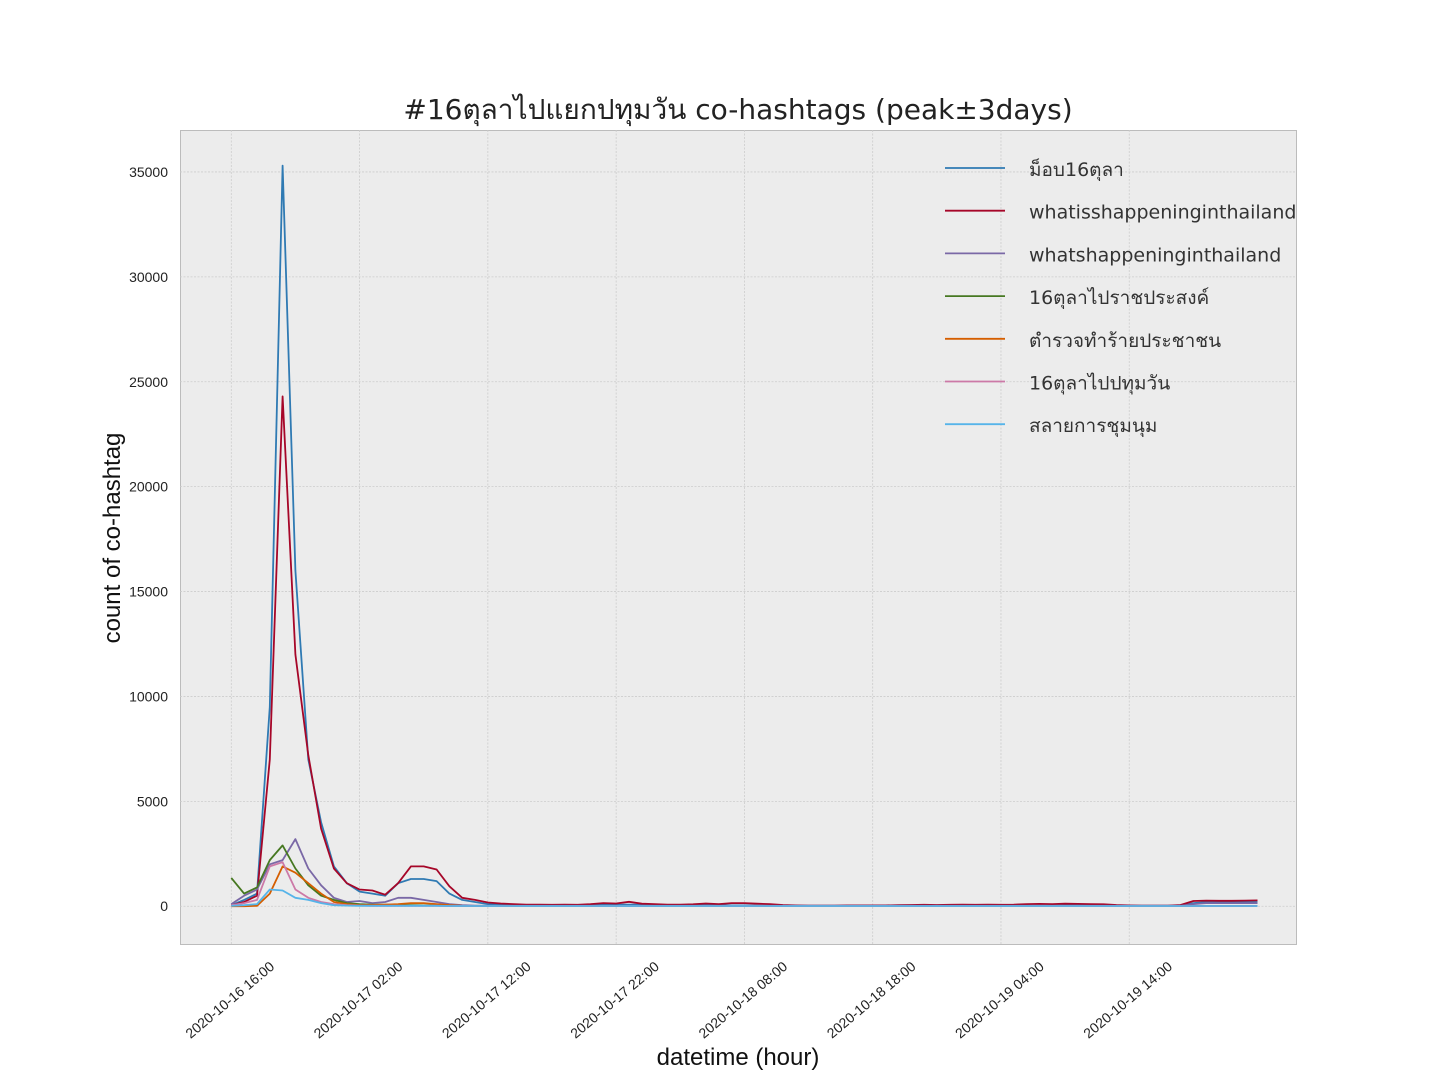 Image resolution: width=1440 pixels, height=1080 pixels. What do you see at coordinates (1127, 999) in the screenshot?
I see `x-tick-label: 2020-10-19 14:00` at bounding box center [1127, 999].